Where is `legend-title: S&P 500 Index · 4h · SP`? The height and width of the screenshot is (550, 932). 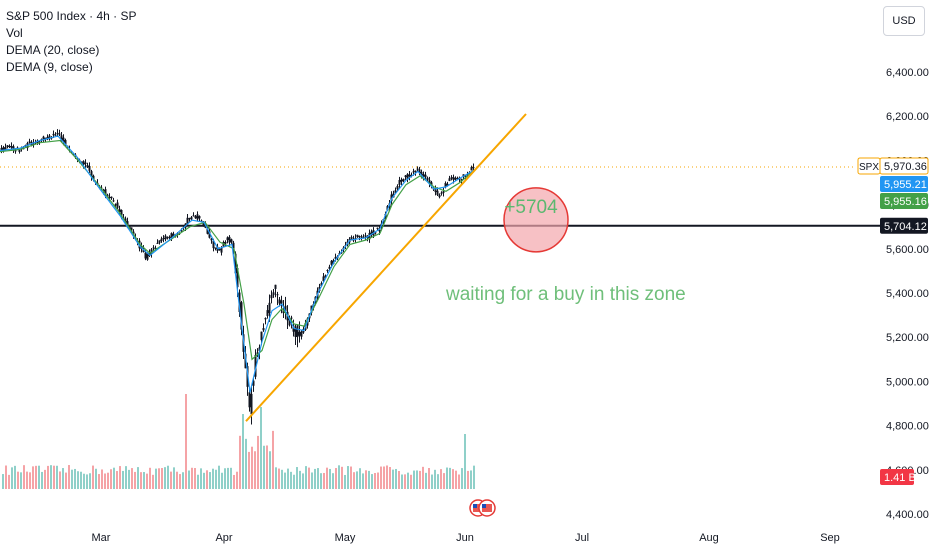
legend-title: S&P 500 Index · 4h · SP is located at coordinates (71, 16).